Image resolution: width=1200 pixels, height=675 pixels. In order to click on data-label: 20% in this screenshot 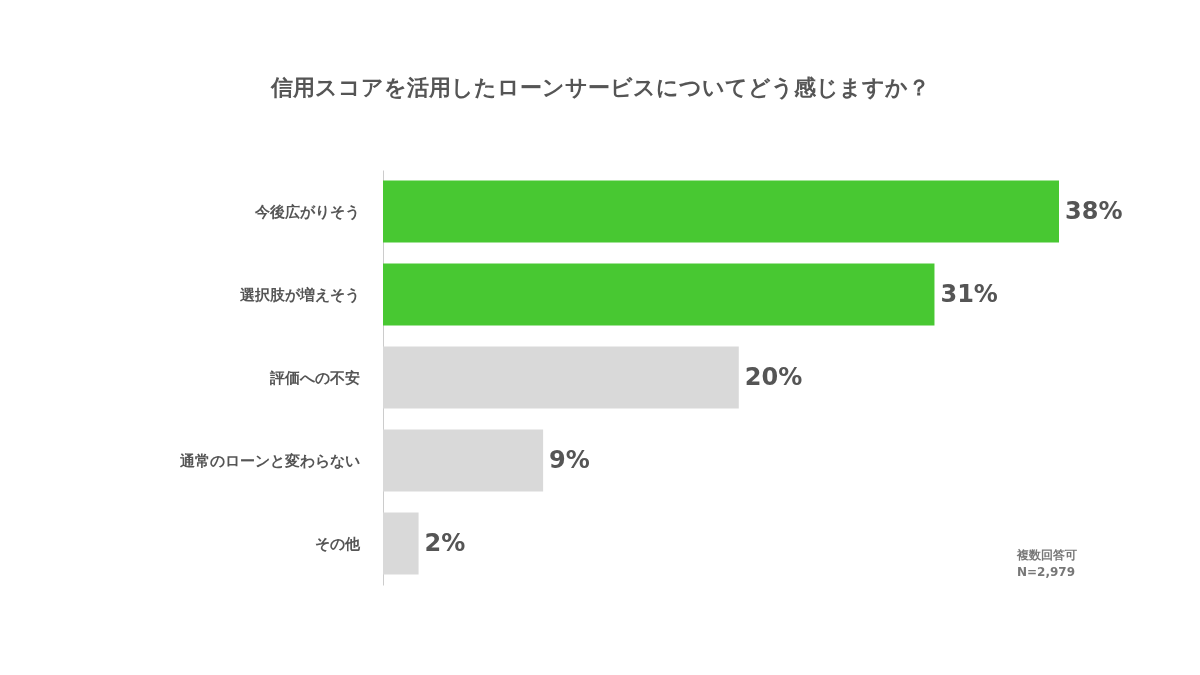, I will do `click(773, 376)`.